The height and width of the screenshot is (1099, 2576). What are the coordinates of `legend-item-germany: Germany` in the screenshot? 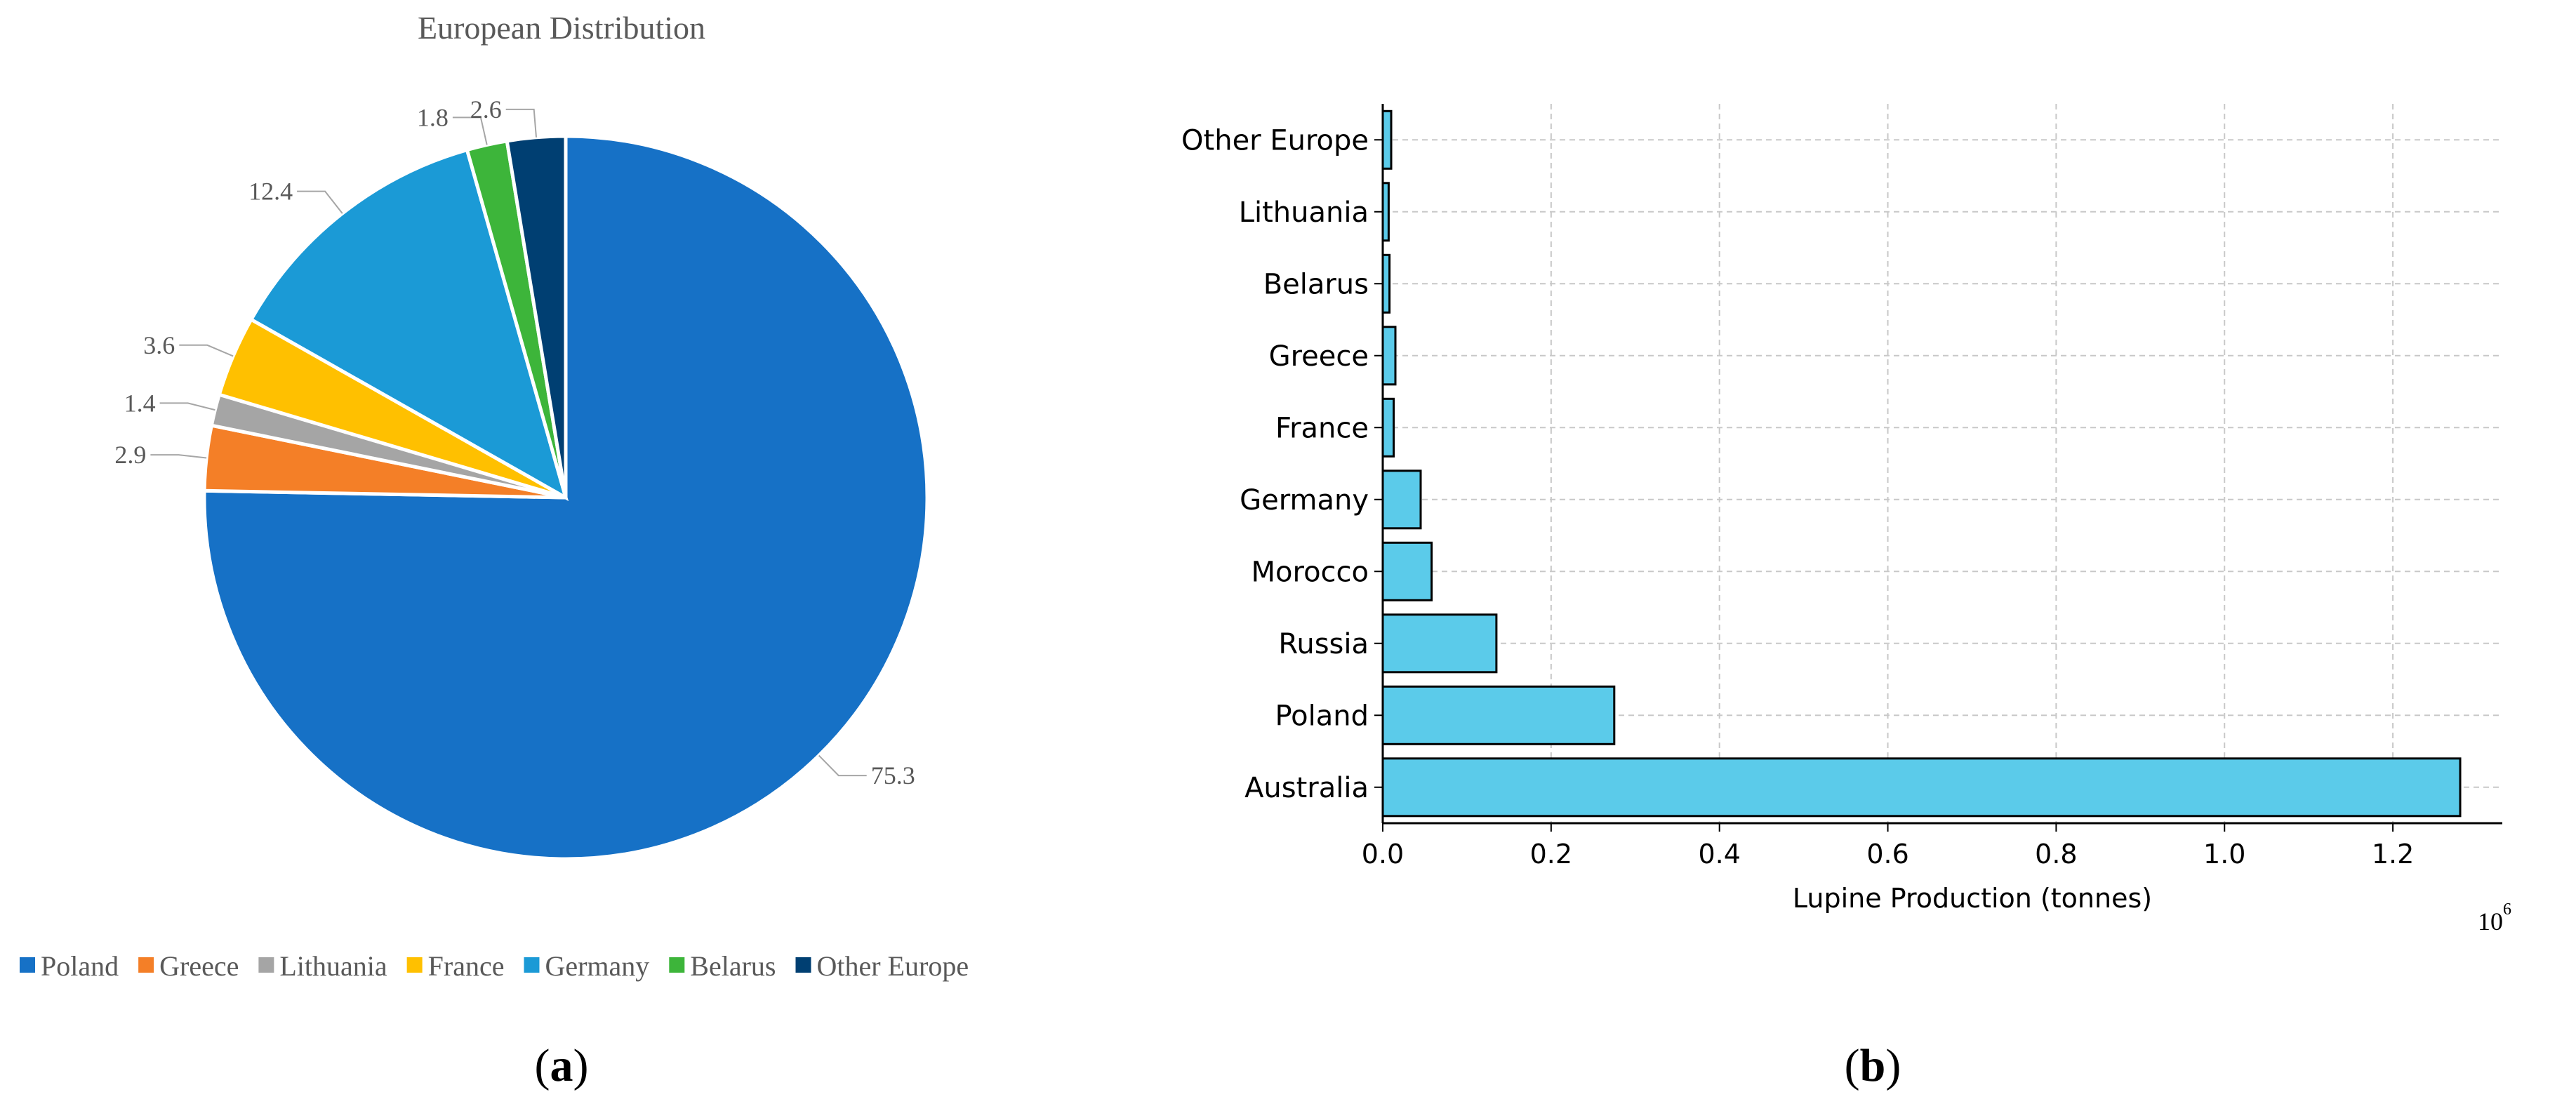 It's located at (587, 966).